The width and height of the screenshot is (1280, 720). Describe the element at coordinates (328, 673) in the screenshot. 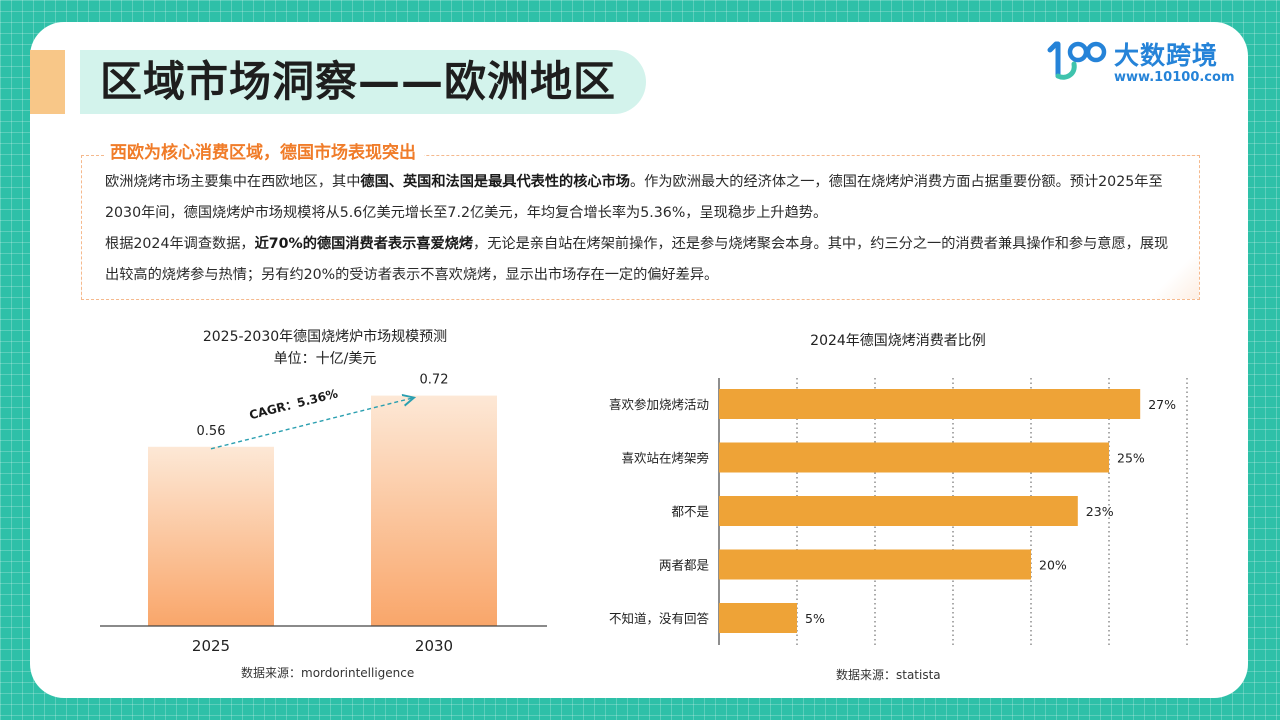

I see `market-size-source: 数据来源：mordorintelligence` at that location.